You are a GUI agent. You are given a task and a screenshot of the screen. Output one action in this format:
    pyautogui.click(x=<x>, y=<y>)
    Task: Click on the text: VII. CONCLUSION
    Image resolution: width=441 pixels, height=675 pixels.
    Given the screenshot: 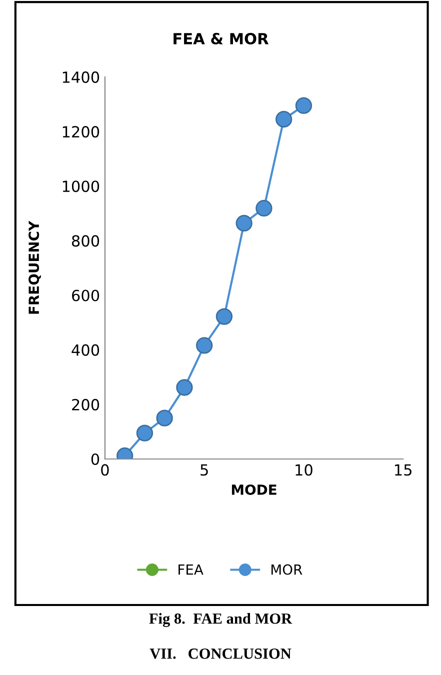 What is the action you would take?
    pyautogui.click(x=221, y=653)
    